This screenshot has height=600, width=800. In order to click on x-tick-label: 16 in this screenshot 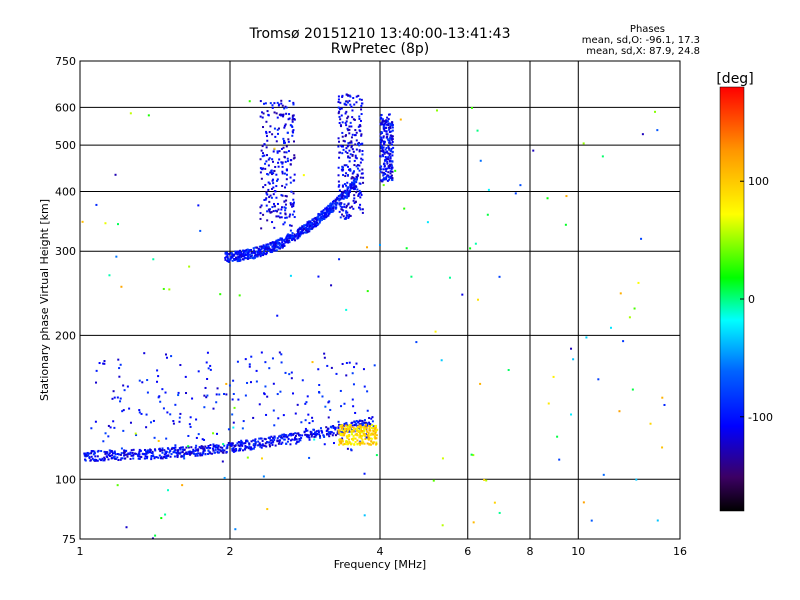, I will do `click(680, 551)`.